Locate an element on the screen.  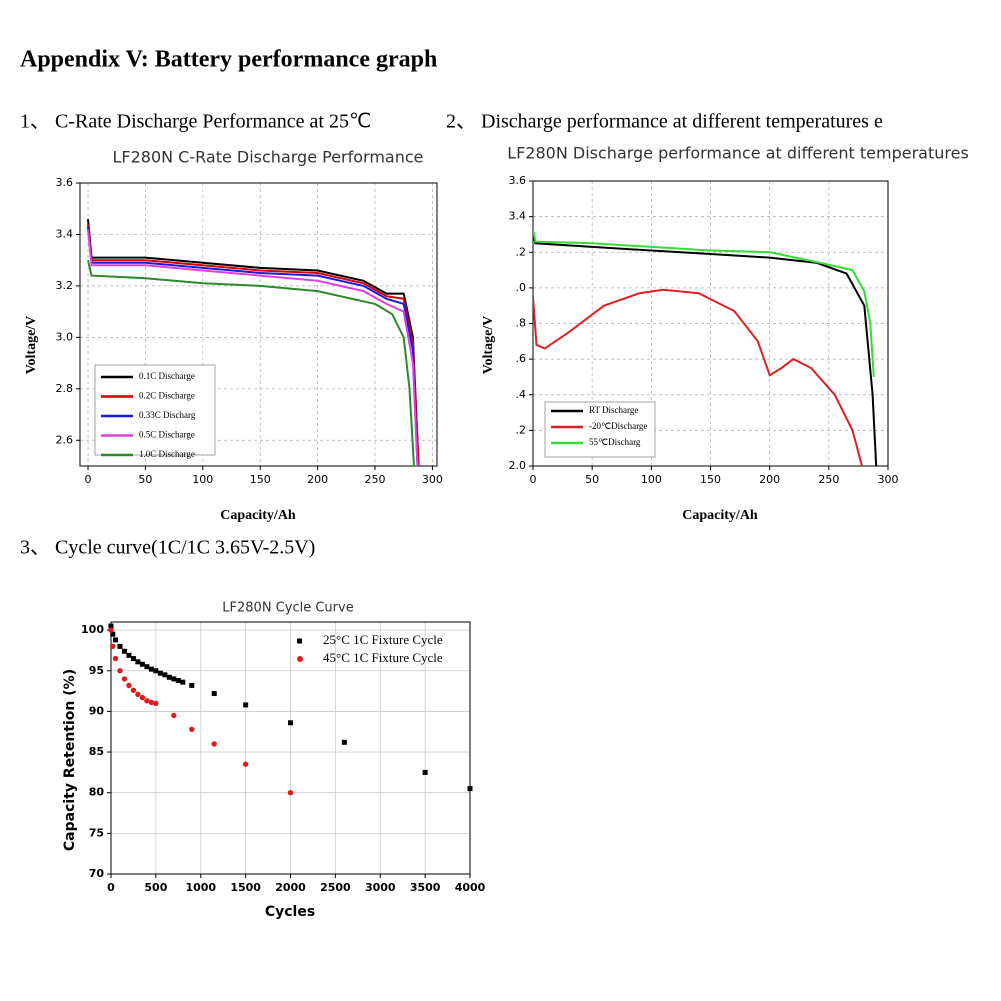
x-tick-label: 4000 is located at coordinates (470, 887).